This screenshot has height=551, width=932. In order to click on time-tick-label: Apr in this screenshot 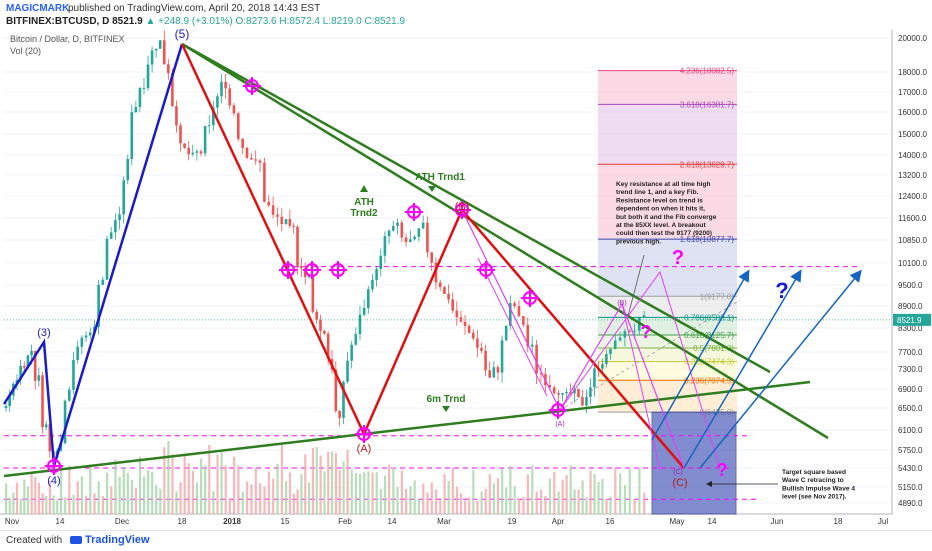, I will do `click(558, 521)`.